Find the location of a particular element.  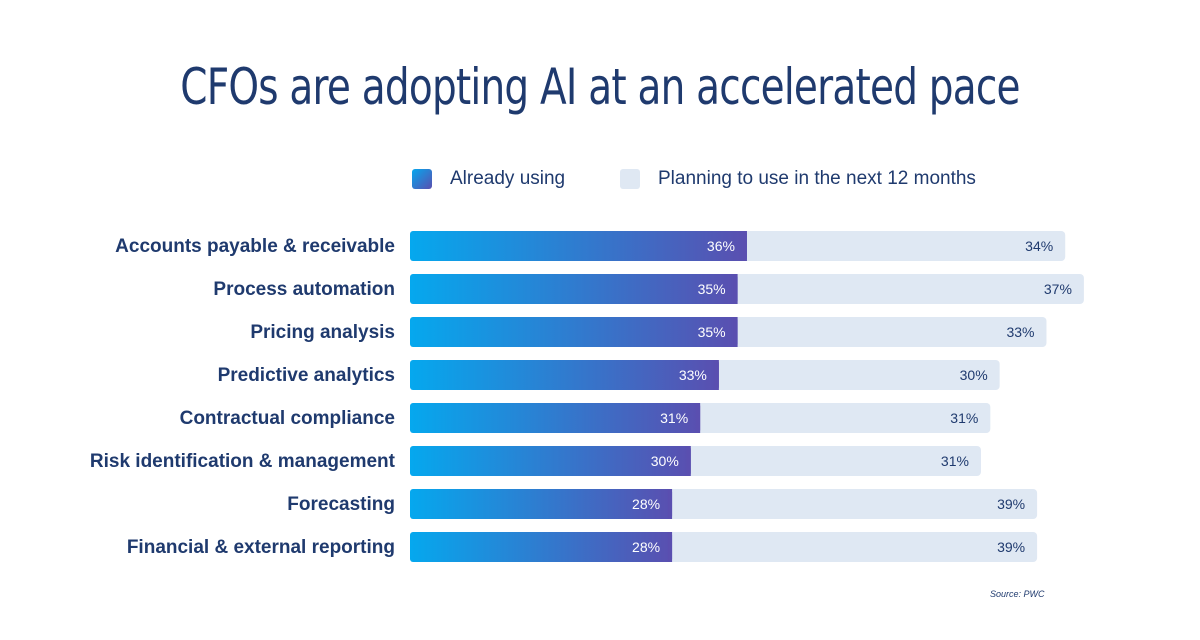

legend-label: Already using is located at coordinates (508, 178).